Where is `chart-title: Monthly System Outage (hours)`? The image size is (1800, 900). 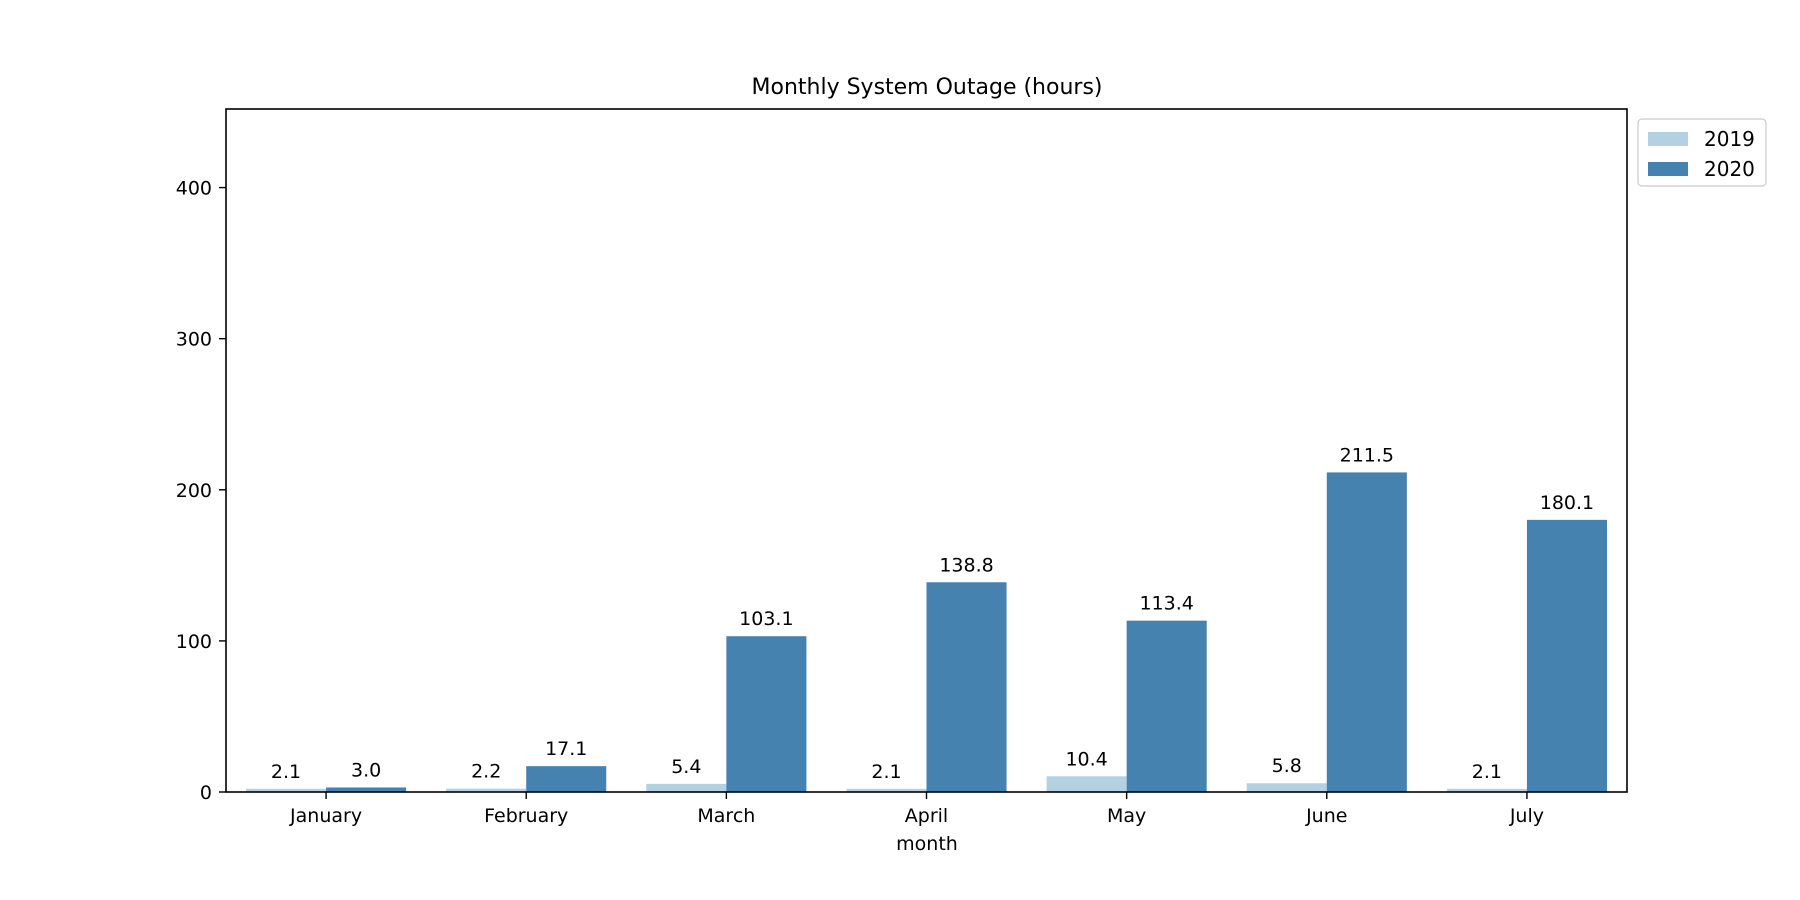
chart-title: Monthly System Outage (hours) is located at coordinates (927, 87).